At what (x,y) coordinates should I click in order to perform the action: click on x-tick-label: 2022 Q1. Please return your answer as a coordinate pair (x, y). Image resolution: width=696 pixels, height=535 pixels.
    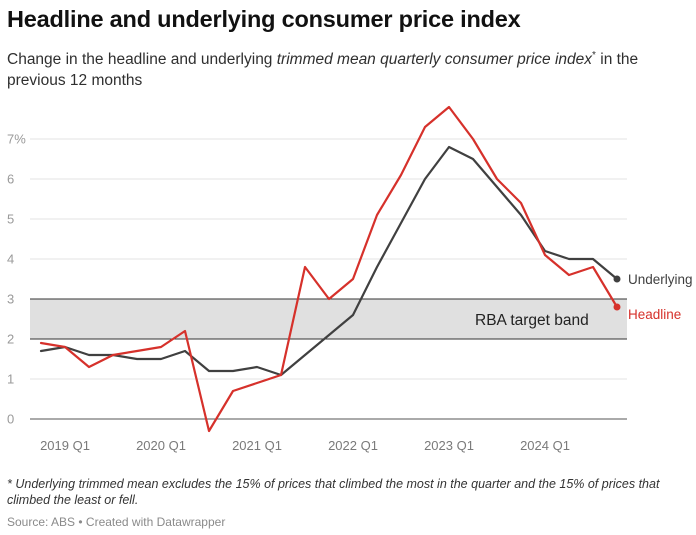
    Looking at the image, I should click on (353, 445).